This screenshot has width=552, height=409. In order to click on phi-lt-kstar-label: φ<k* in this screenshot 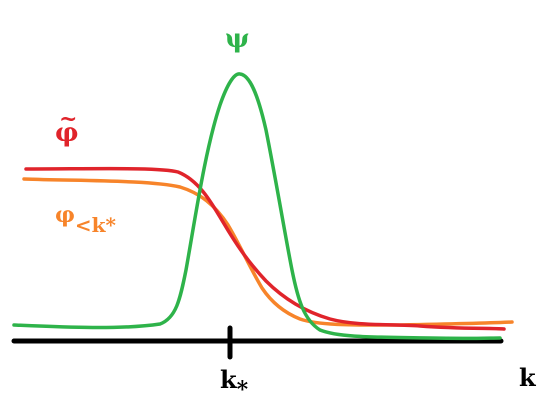, I will do `click(85, 218)`.